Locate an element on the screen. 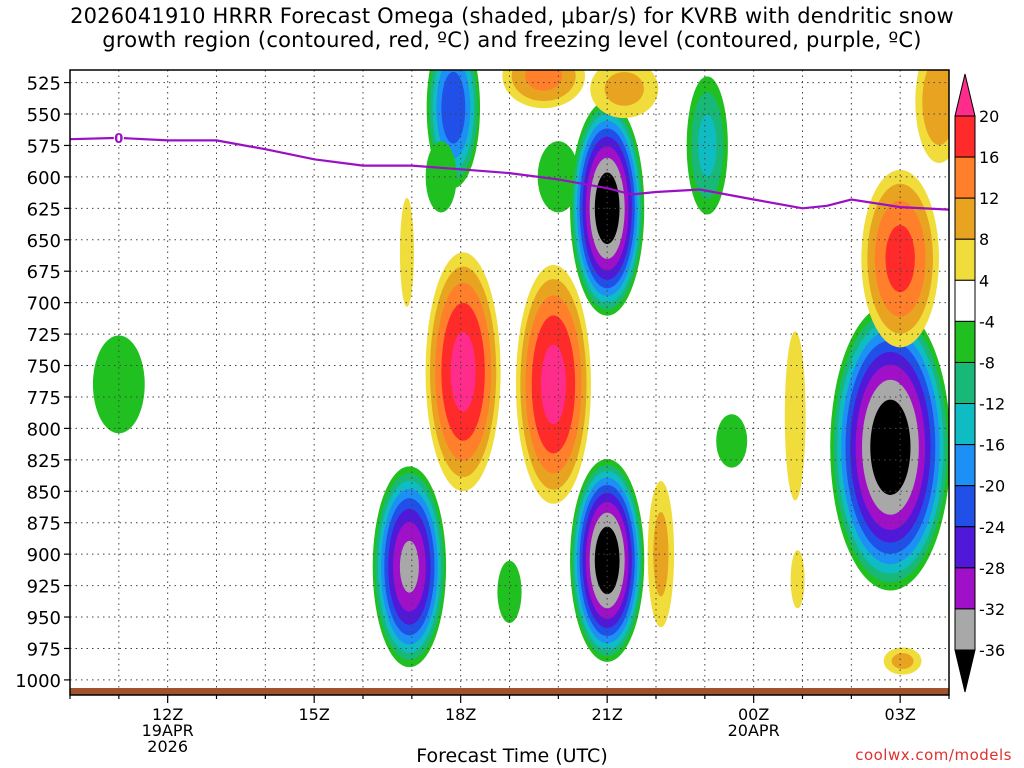 The width and height of the screenshot is (1024, 768). colorbar-level-label: -24 is located at coordinates (992, 527).